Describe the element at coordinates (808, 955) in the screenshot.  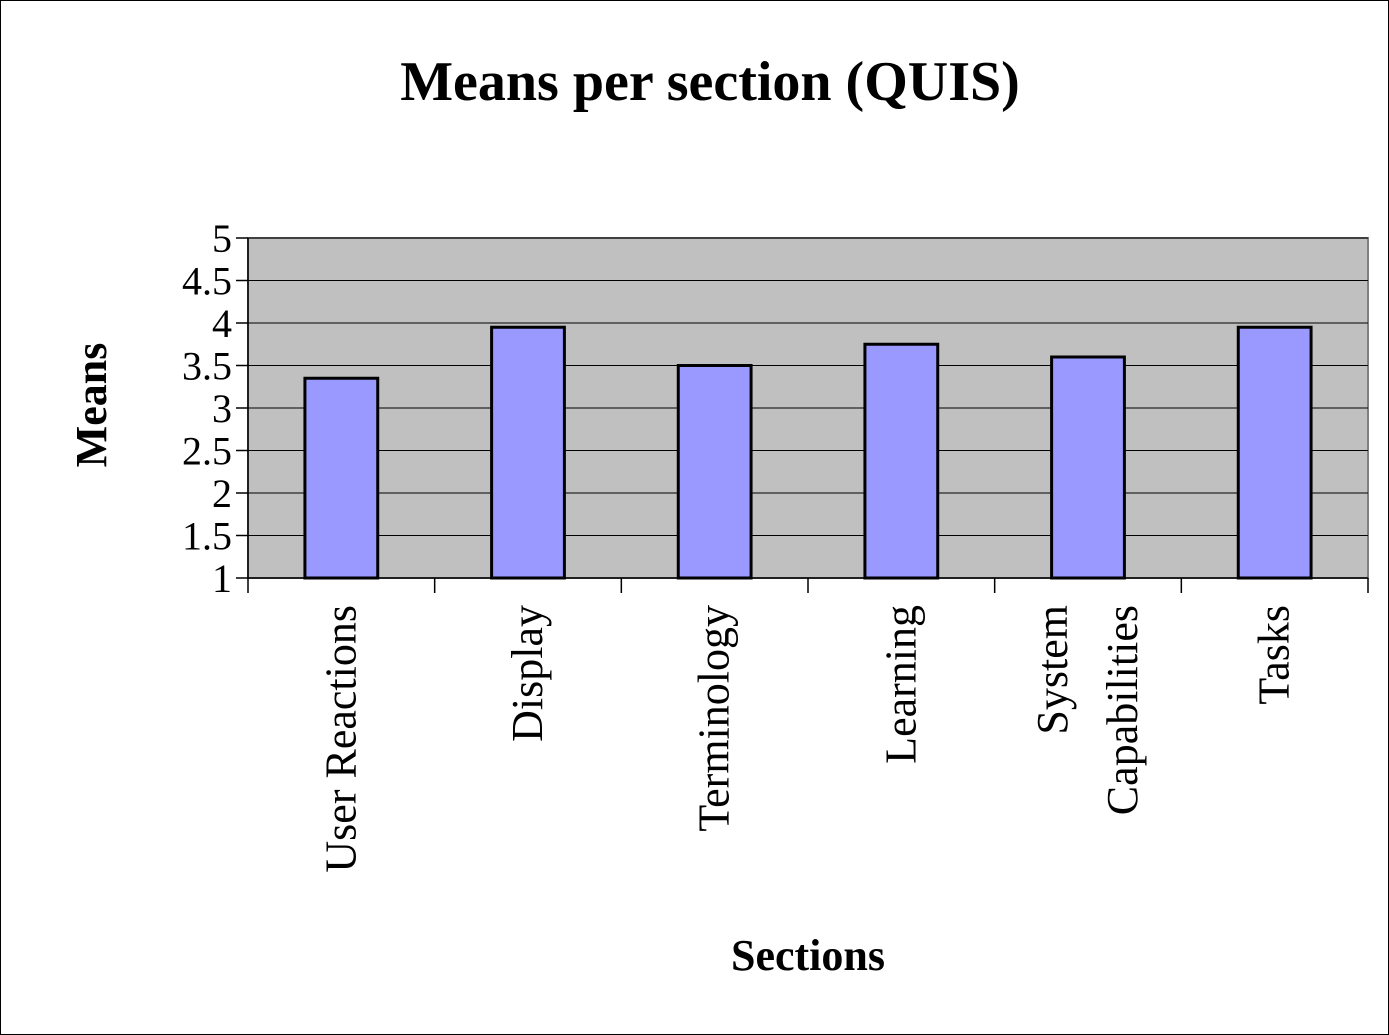
I see `x-axis-title: Sections` at that location.